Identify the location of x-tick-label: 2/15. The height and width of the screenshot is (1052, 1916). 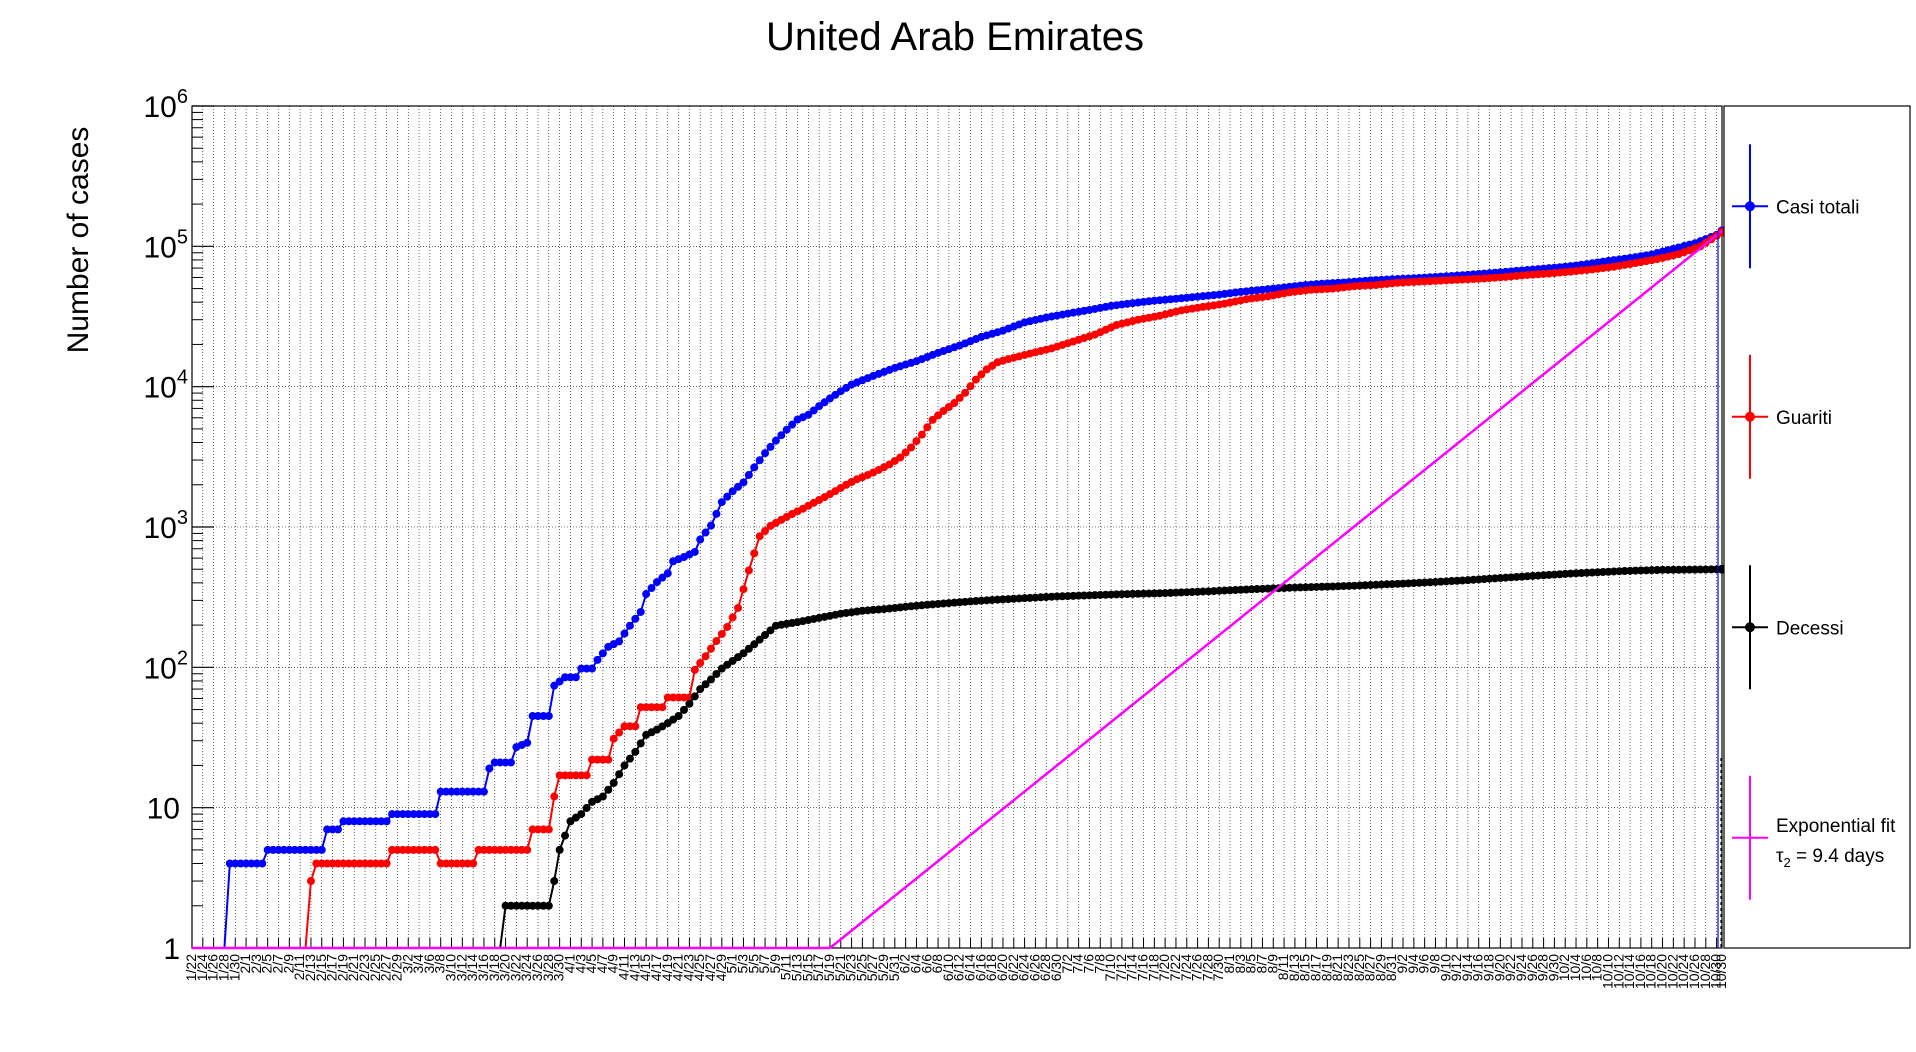
(321, 967).